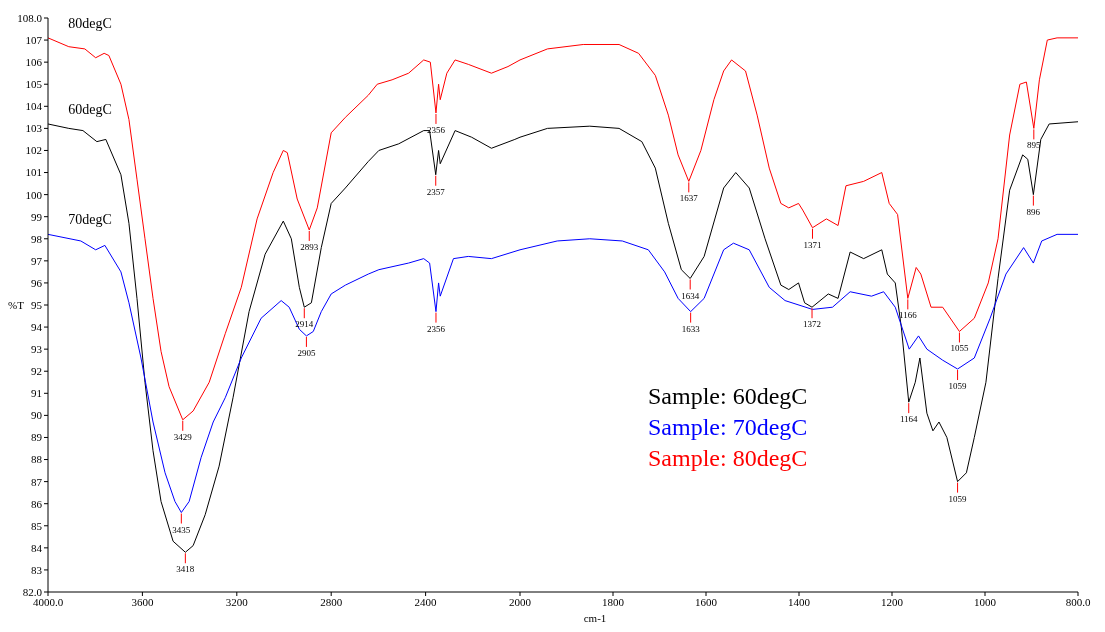  Describe the element at coordinates (37, 481) in the screenshot. I see `y-tick-label: 87` at that location.